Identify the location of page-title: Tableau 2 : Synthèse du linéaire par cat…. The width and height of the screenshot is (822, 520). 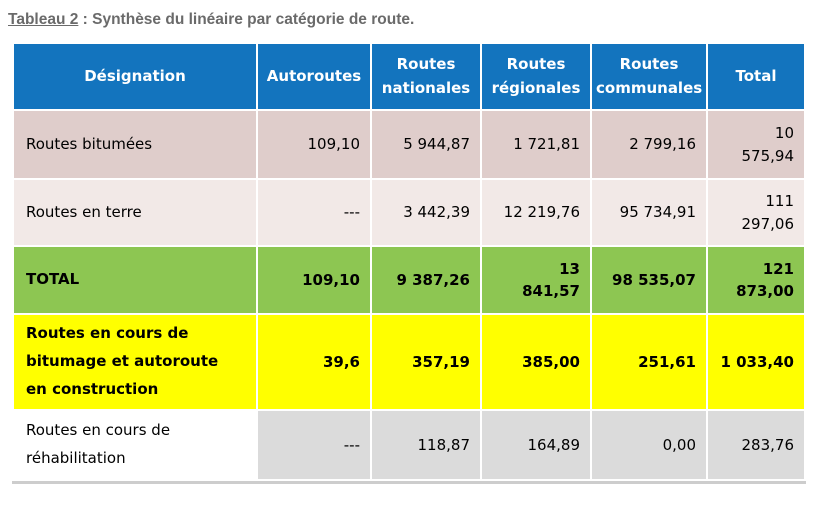
(411, 15).